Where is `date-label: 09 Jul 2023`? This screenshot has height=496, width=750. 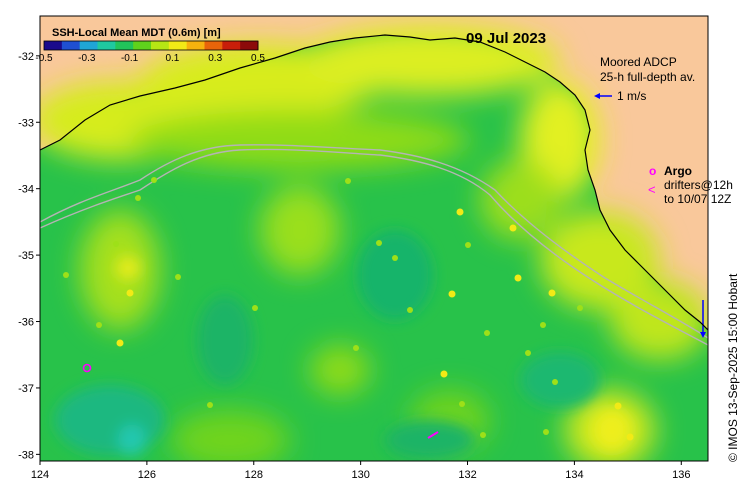
date-label: 09 Jul 2023 is located at coordinates (506, 38).